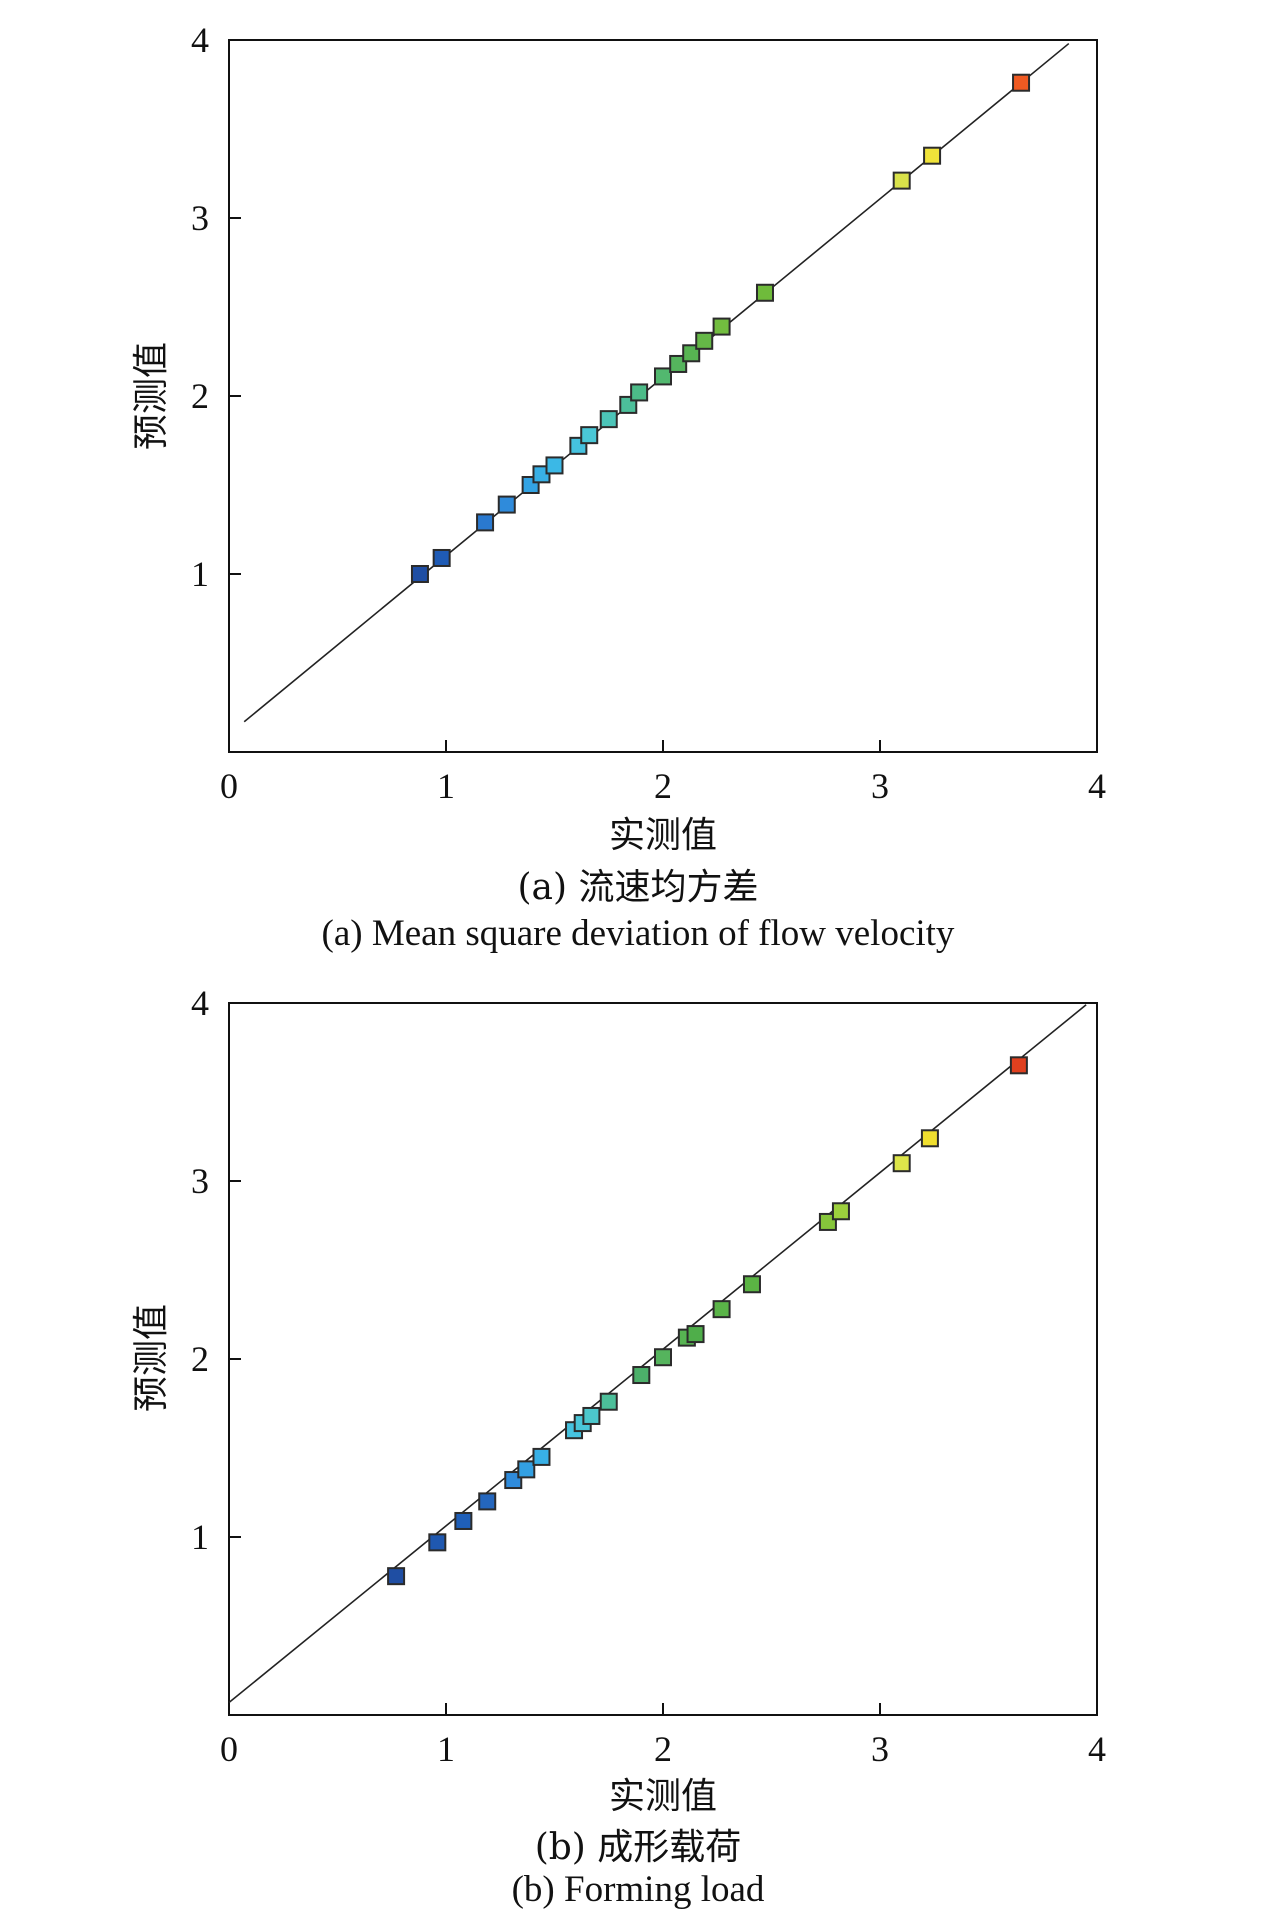  Describe the element at coordinates (638, 887) in the screenshot. I see `caption-a-chinese: (a) 流速均方差` at that location.